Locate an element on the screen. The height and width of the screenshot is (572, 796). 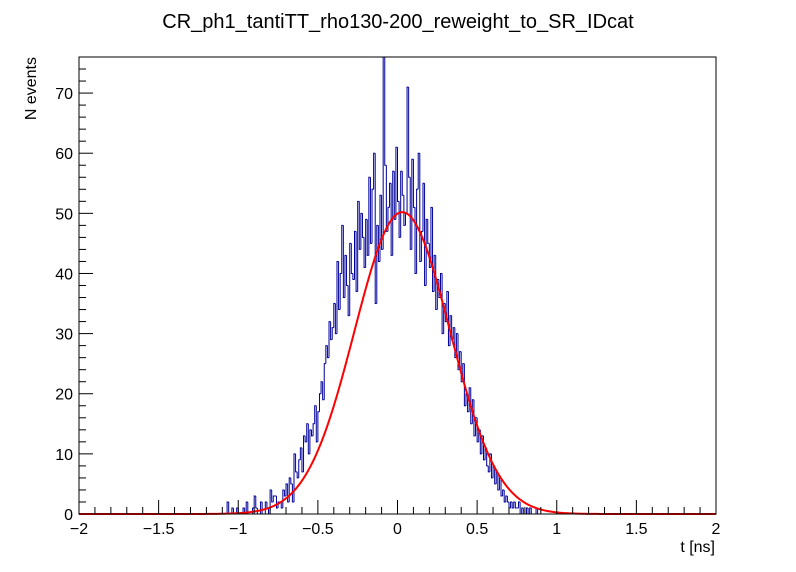
y-tick-label: 0 is located at coordinates (68, 515).